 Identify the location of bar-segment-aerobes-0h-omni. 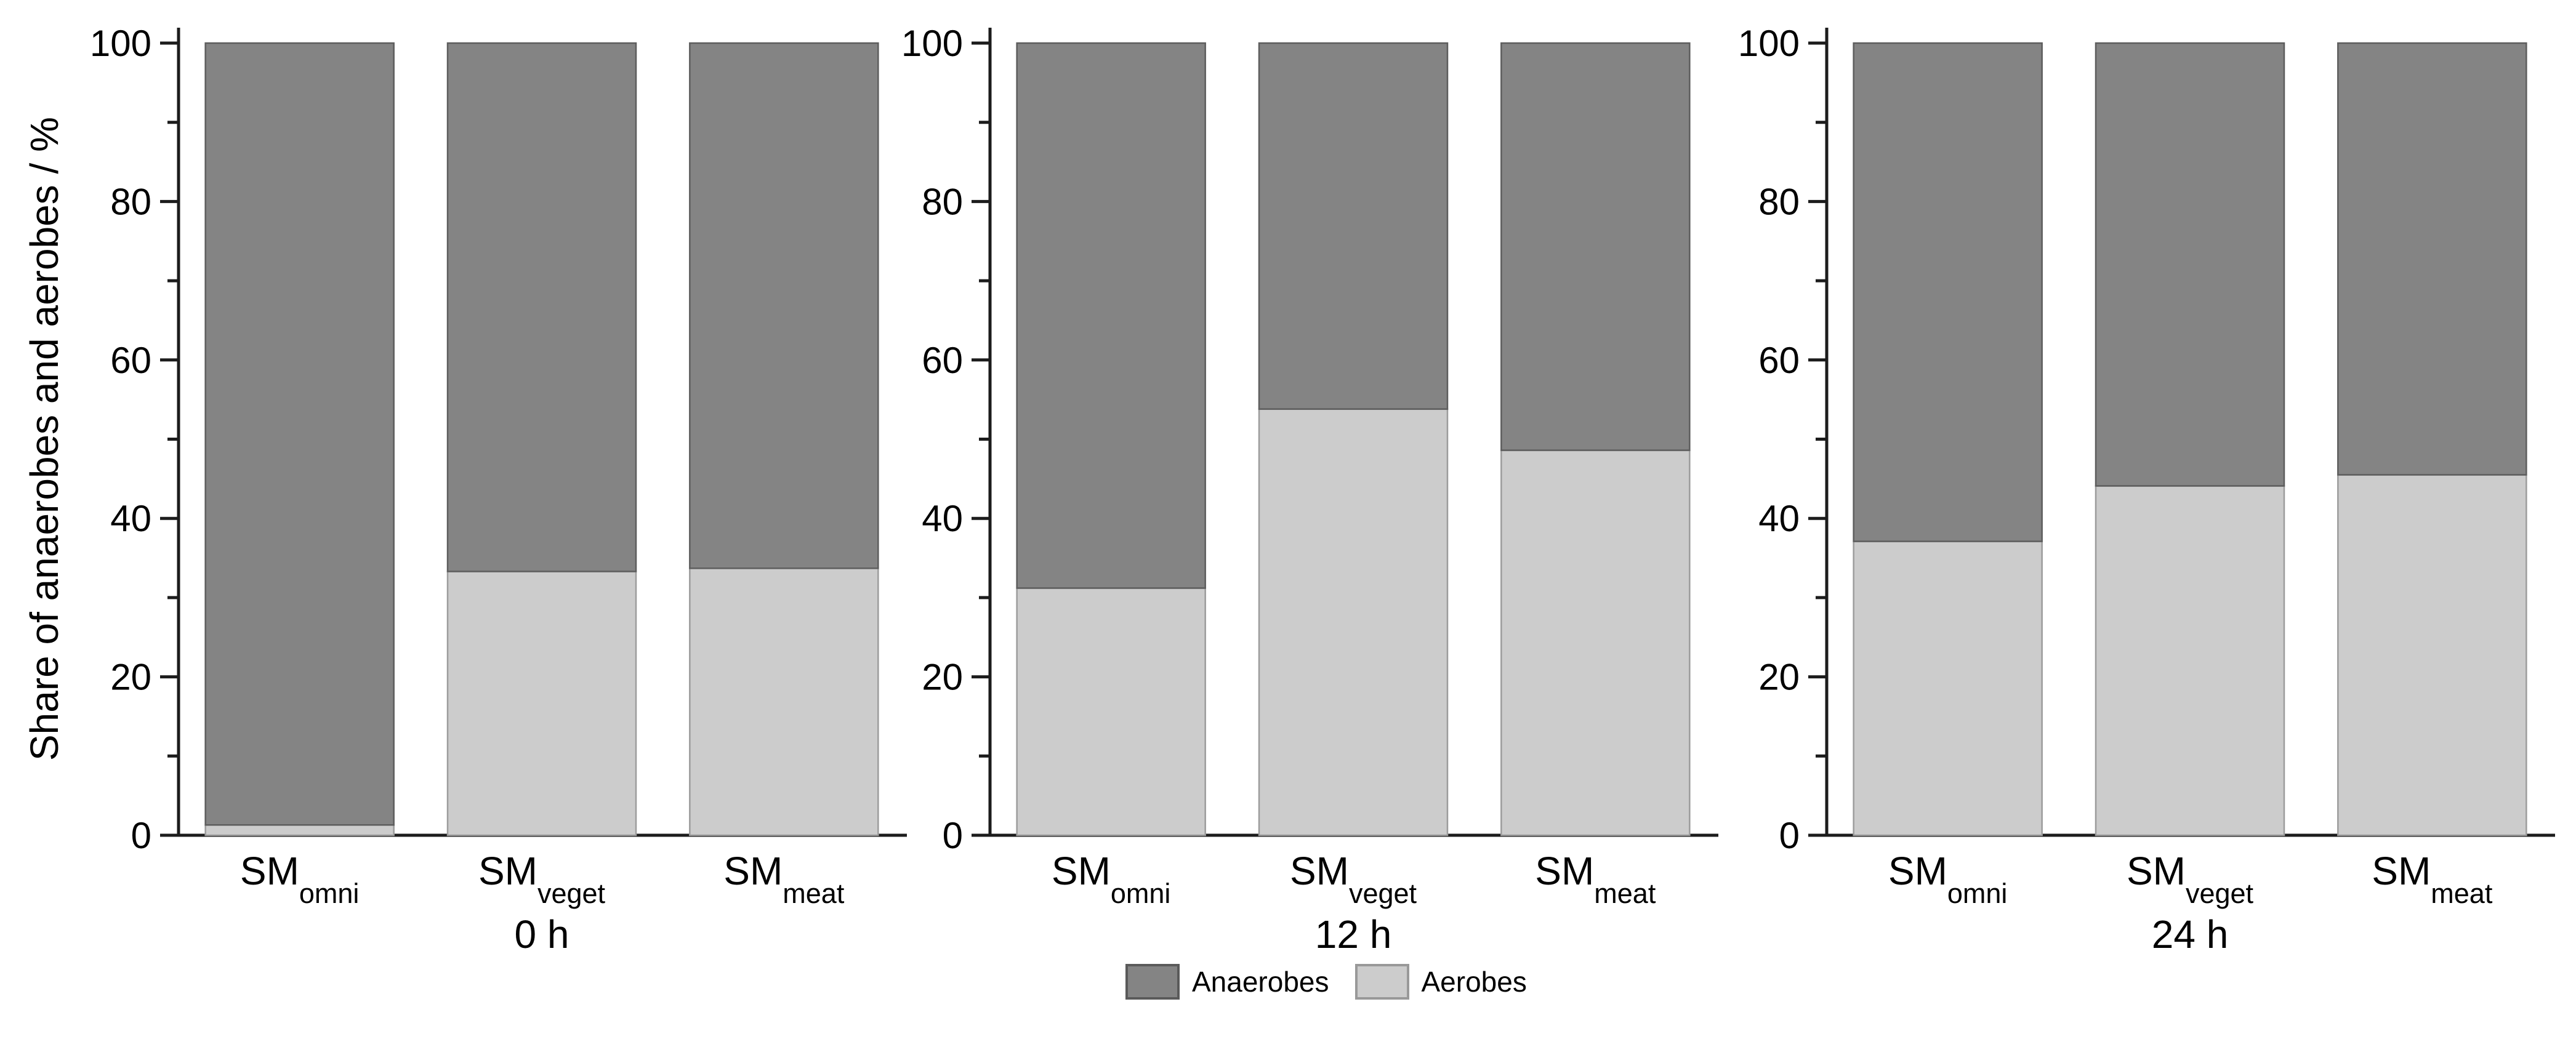
(299, 830).